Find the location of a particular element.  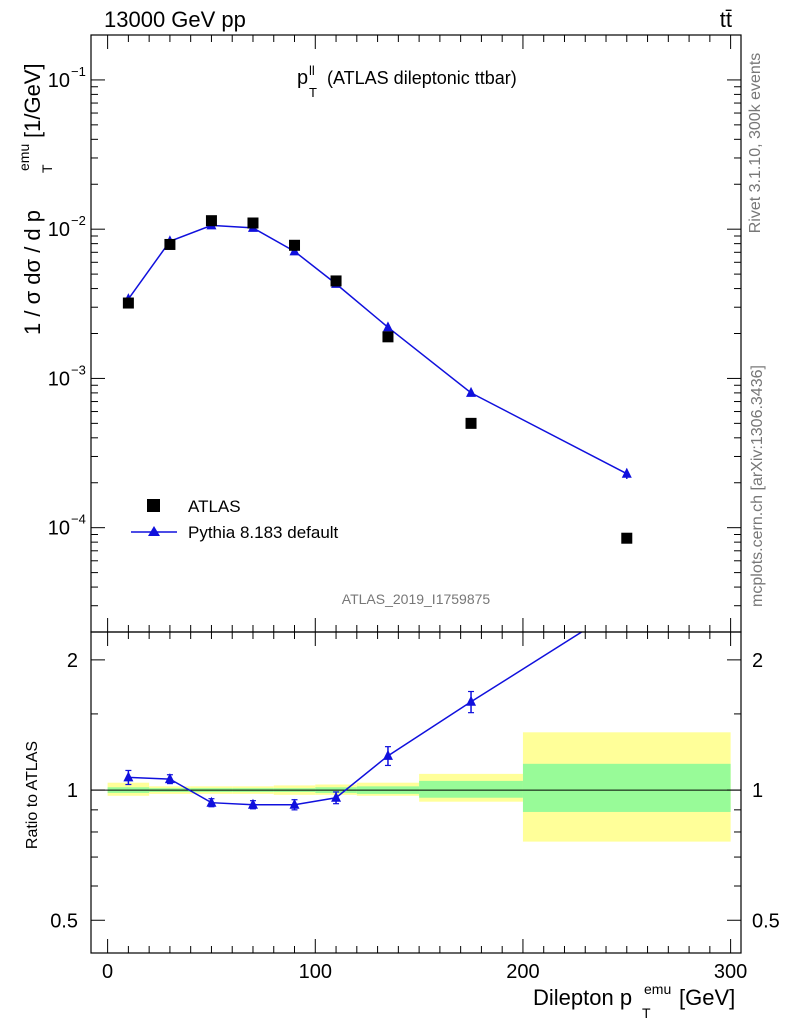

mcplots-side-label: mcplots.cern.ch [arXiv:1306.3436] is located at coordinates (757, 486).